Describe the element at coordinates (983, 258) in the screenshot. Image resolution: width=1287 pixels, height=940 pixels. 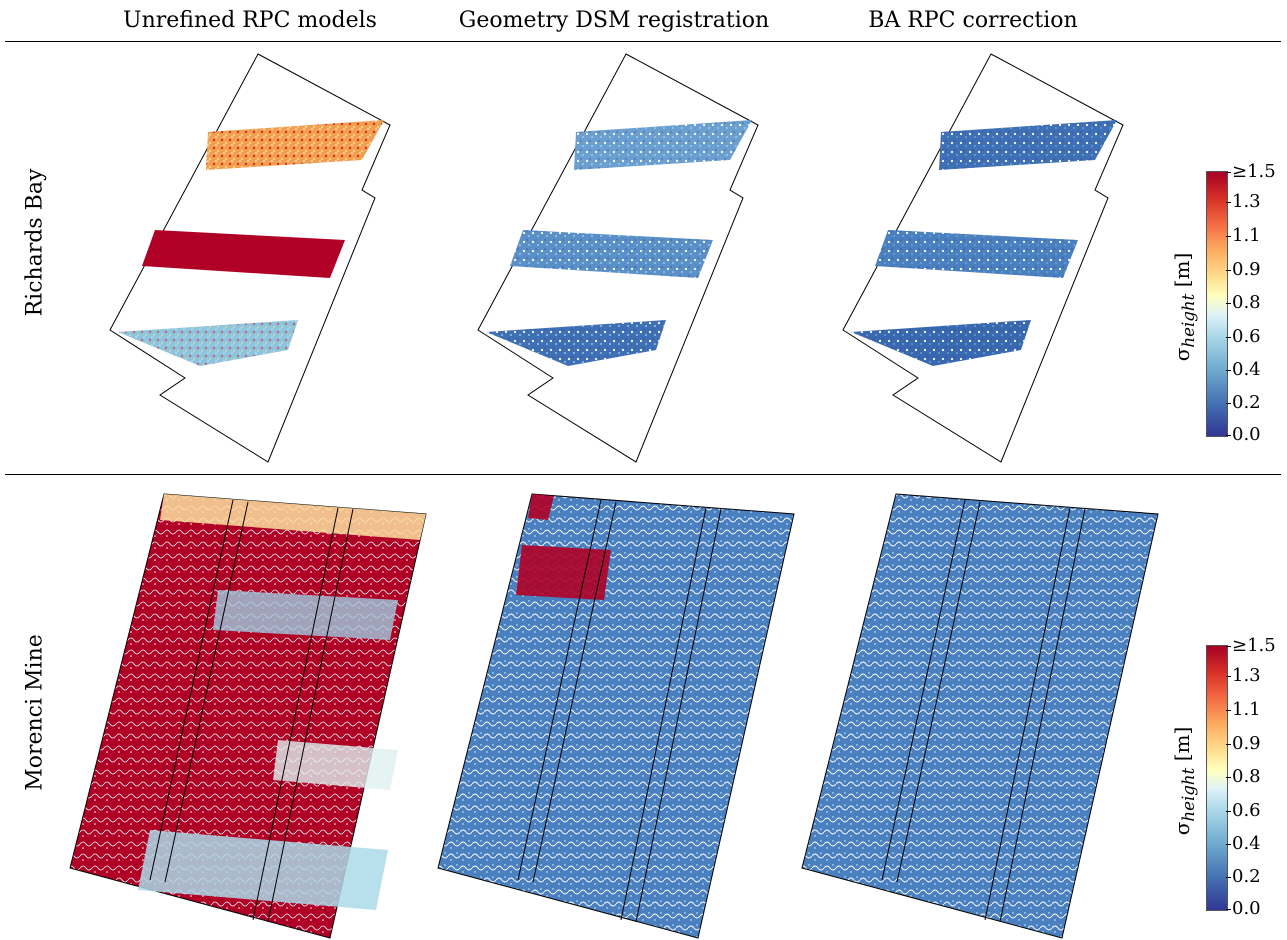
I see `richards-bay-ba-panel` at that location.